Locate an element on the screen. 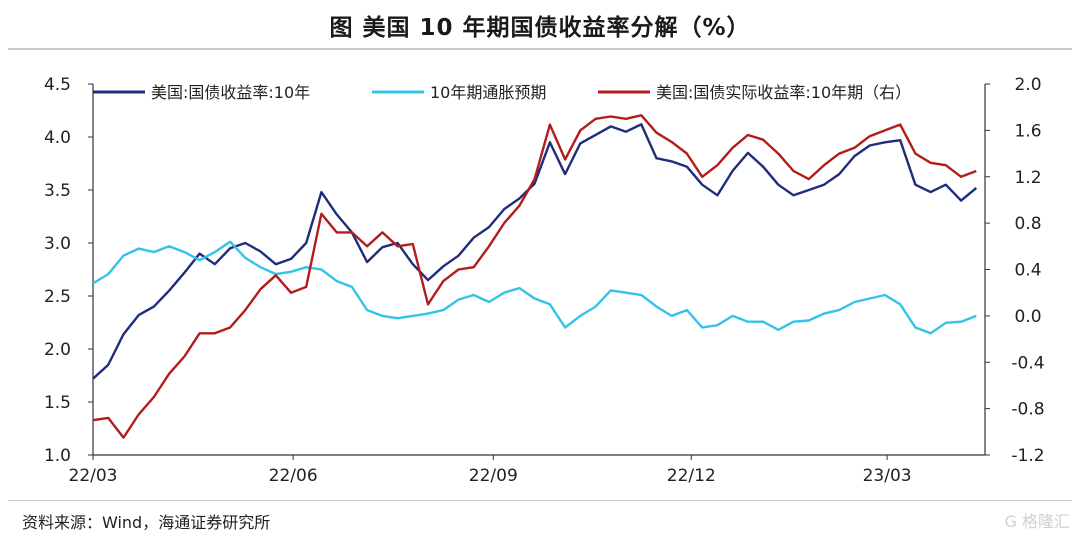 This screenshot has width=1080, height=537. y-left-tick-label: 1.0 is located at coordinates (57, 456).